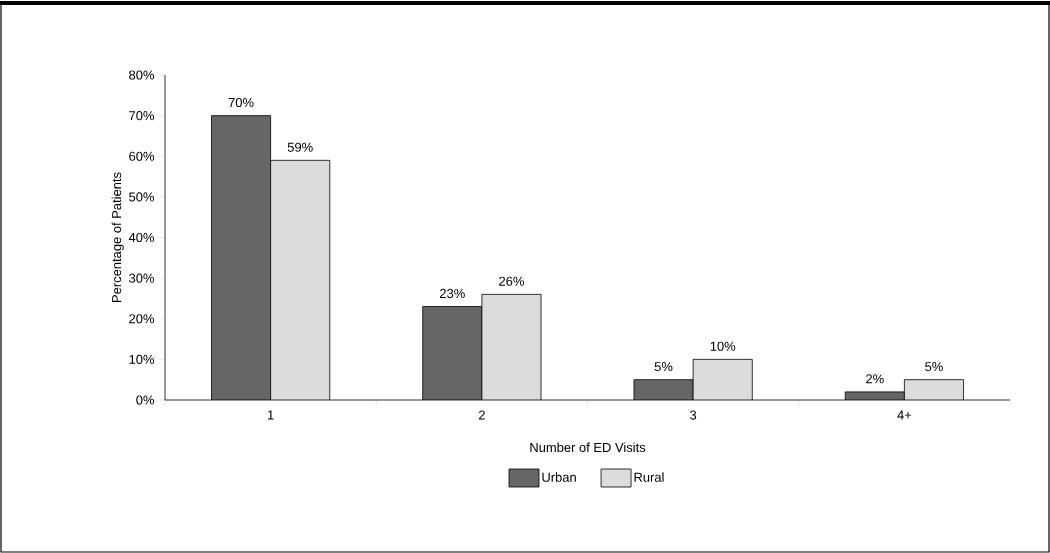 This screenshot has width=1050, height=553. I want to click on data-label: 10%, so click(723, 346).